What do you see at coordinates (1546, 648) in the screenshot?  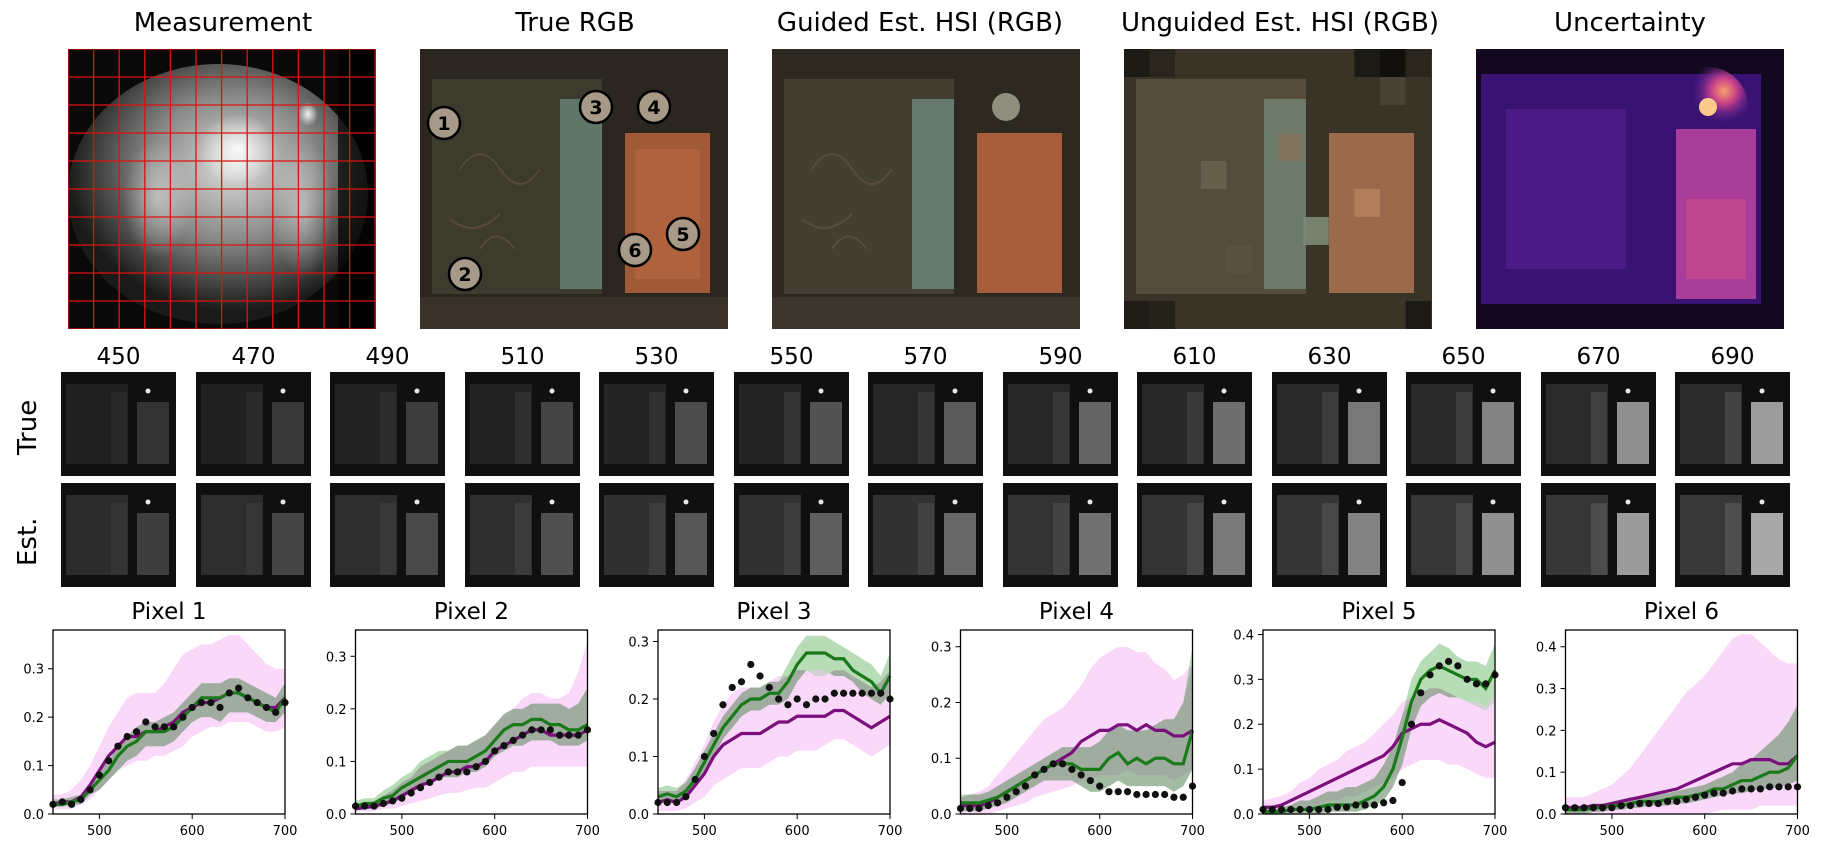 I see `y-tick-label: 0.4` at bounding box center [1546, 648].